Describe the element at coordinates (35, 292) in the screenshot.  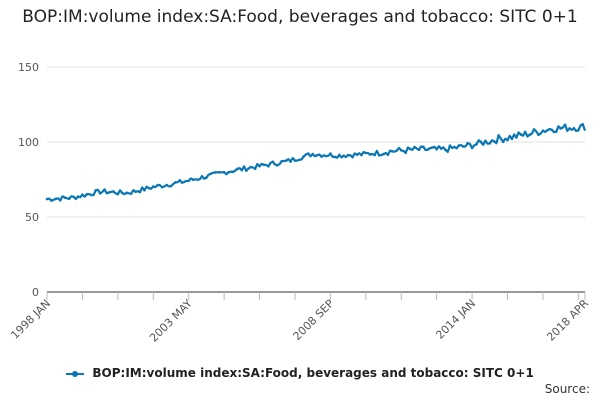
I see `y-tick-label: 0` at that location.